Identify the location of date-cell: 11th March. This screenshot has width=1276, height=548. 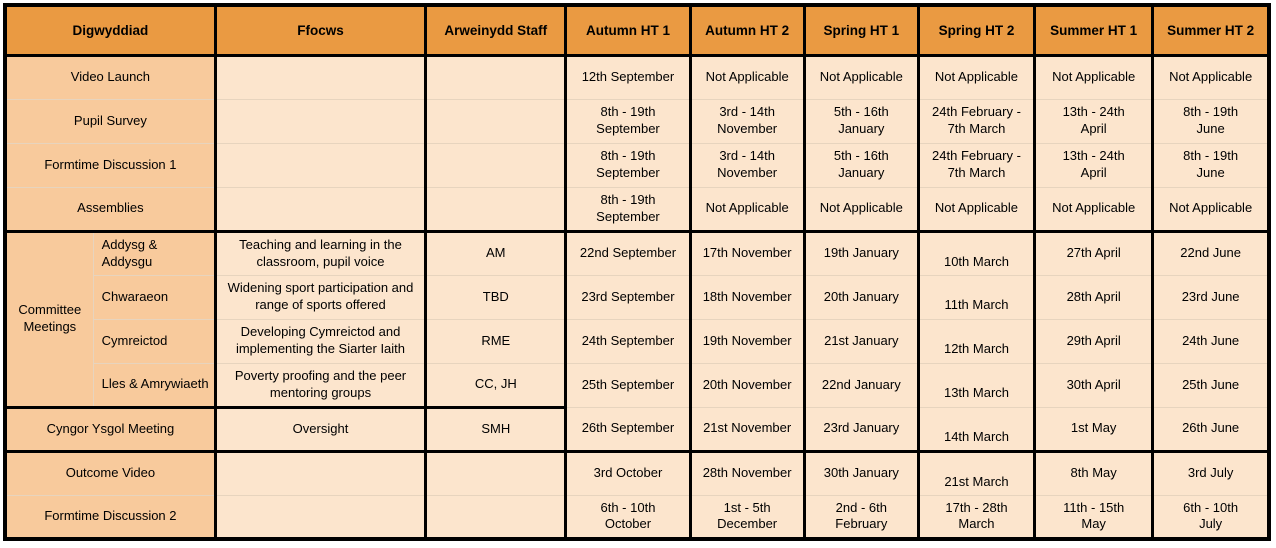
(976, 297).